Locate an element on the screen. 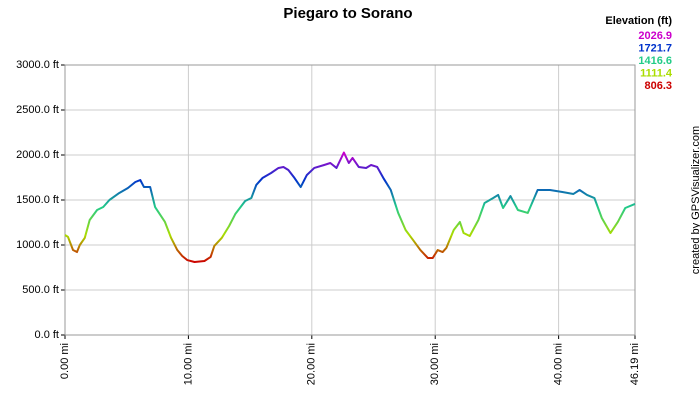 The image size is (700, 400). x-tick-label: 30.00 mi is located at coordinates (435, 364).